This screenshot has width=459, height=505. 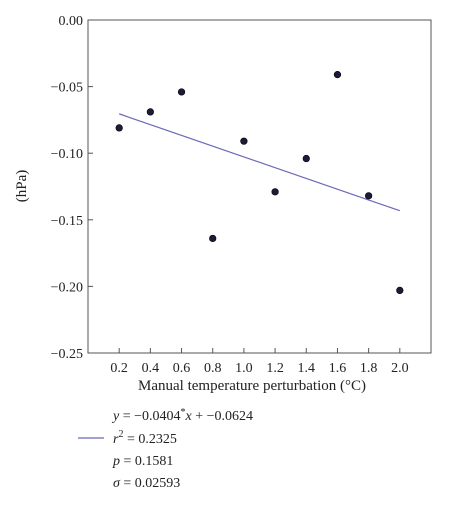 I want to click on regression-line, so click(x=259, y=162).